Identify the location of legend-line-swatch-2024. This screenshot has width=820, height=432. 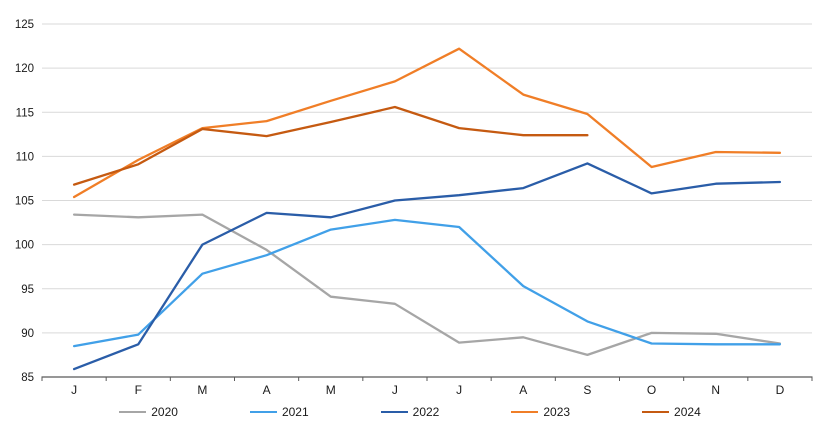
(656, 412).